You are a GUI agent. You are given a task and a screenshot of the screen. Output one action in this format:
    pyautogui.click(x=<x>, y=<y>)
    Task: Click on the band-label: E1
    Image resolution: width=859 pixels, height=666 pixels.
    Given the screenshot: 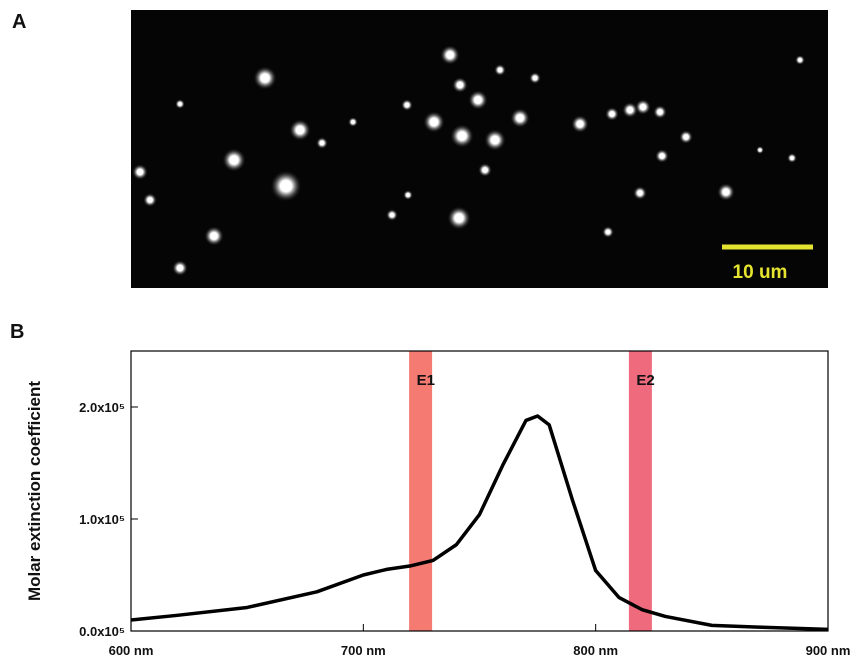 What is the action you would take?
    pyautogui.click(x=426, y=380)
    